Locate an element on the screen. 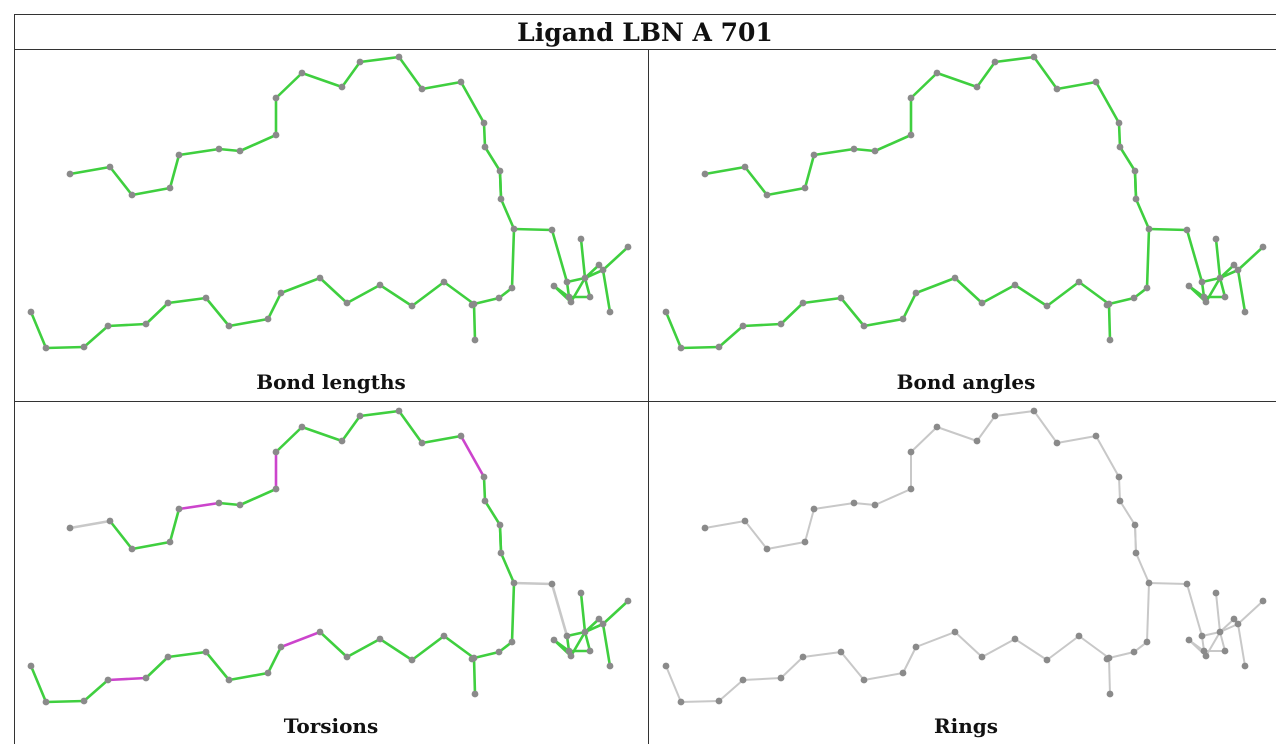  row-divider-right is located at coordinates (962, 401).